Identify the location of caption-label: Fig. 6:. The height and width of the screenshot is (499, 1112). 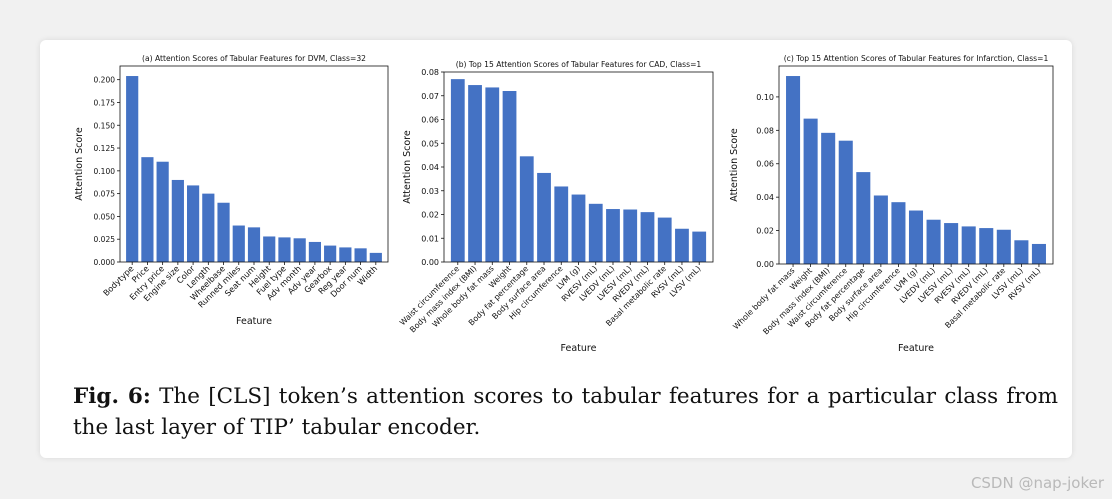
(112, 396).